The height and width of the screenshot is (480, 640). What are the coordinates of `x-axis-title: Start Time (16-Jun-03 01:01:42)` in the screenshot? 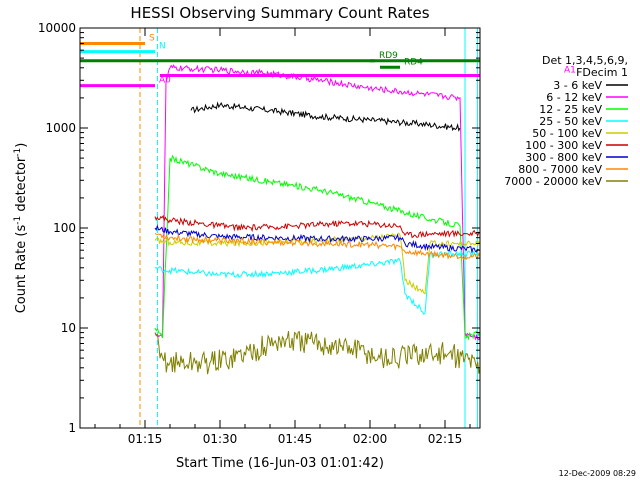 It's located at (280, 463).